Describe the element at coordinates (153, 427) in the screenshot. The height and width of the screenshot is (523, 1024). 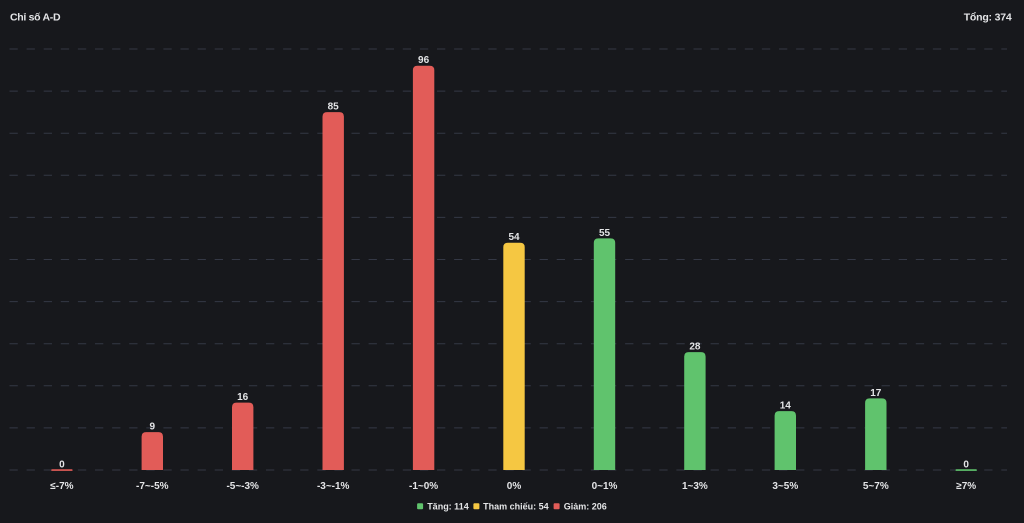
I see `svg-text: 9` at that location.